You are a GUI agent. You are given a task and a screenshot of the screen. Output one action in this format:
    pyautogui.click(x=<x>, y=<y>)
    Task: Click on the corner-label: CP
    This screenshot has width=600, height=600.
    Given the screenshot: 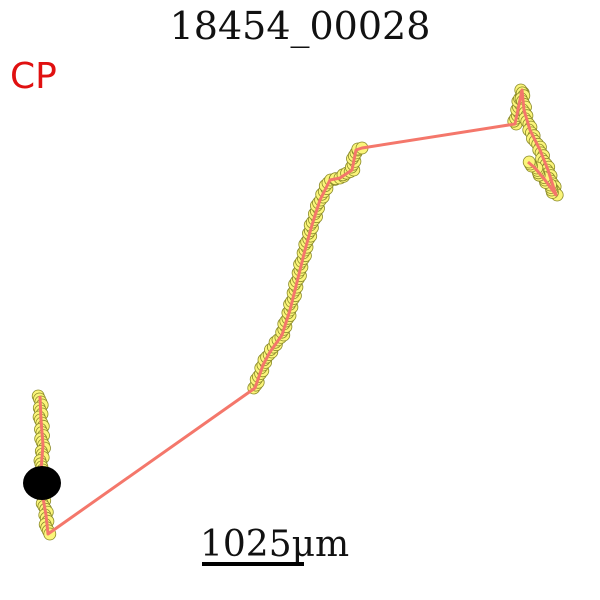 What is the action you would take?
    pyautogui.click(x=33, y=76)
    